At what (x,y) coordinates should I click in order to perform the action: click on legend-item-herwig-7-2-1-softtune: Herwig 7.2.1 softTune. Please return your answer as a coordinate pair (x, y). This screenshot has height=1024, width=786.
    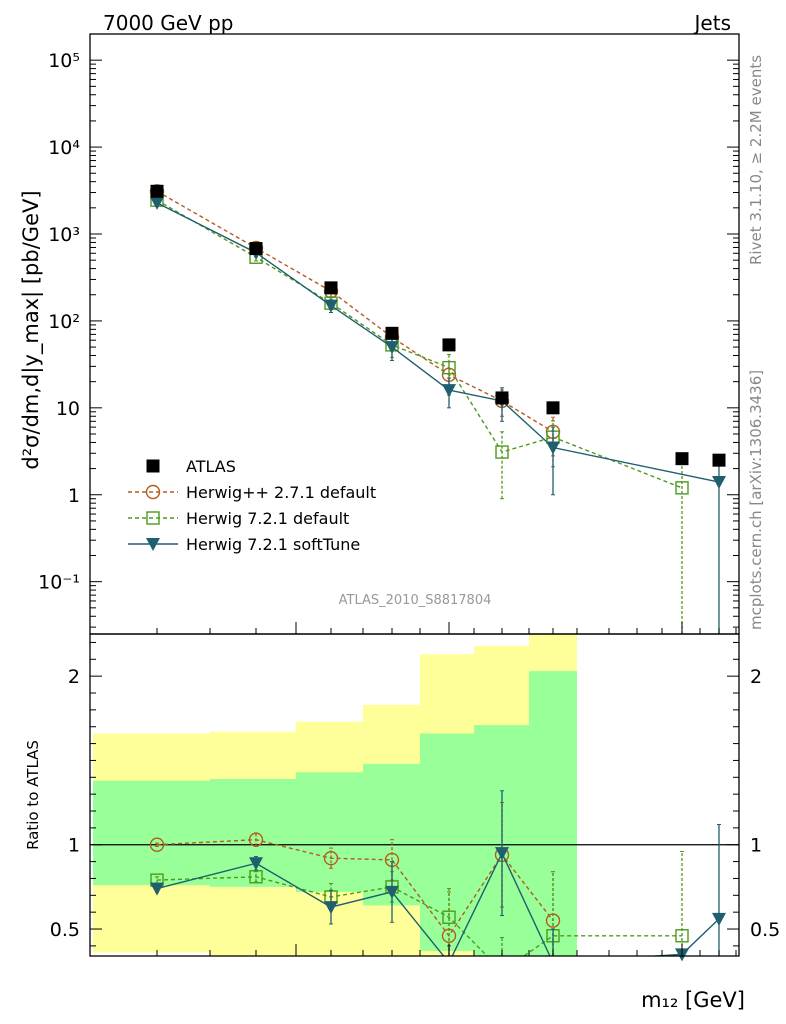
    Looking at the image, I should click on (244, 544).